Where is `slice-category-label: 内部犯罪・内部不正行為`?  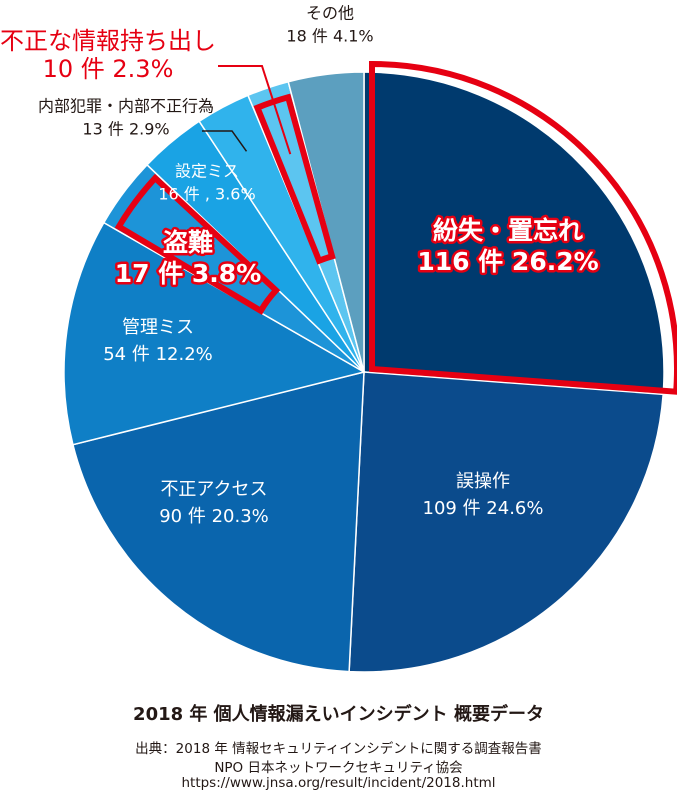
slice-category-label: 内部犯罪・内部不正行為 is located at coordinates (126, 106).